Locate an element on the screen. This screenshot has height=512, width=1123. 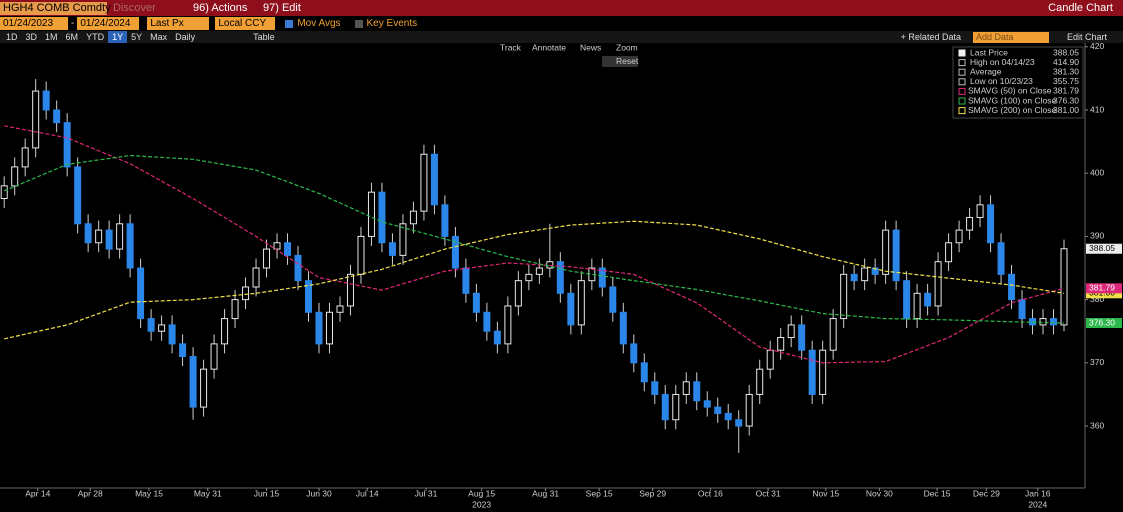
tool: Annotate is located at coordinates (549, 47).